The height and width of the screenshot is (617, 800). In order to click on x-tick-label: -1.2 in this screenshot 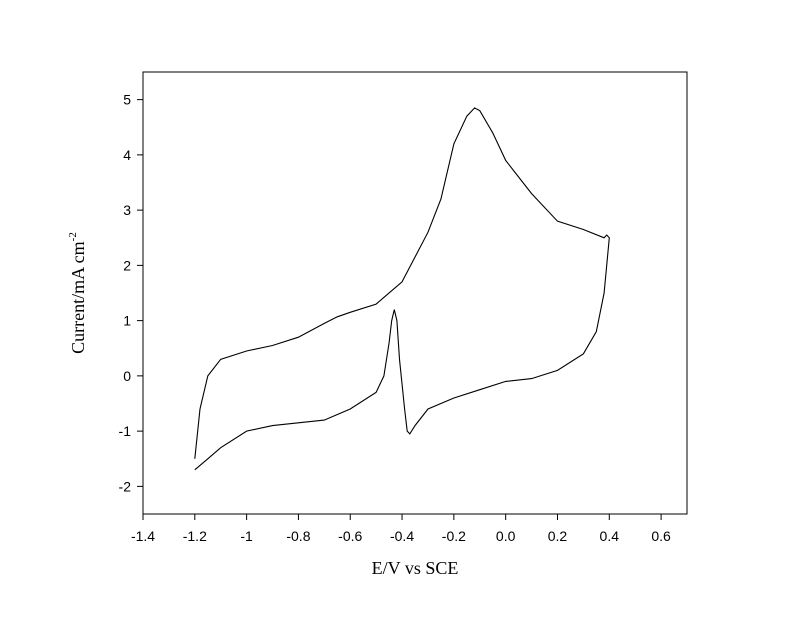, I will do `click(195, 536)`.